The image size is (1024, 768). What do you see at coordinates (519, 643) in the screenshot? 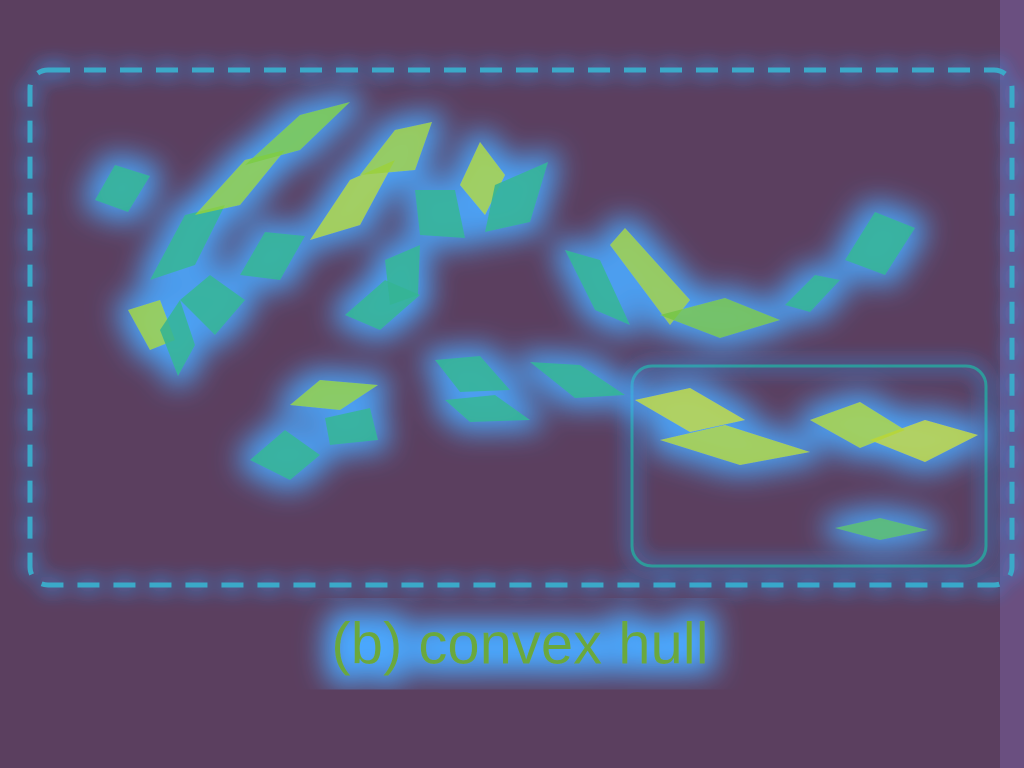
I see `caption: (b) convex hull` at bounding box center [519, 643].